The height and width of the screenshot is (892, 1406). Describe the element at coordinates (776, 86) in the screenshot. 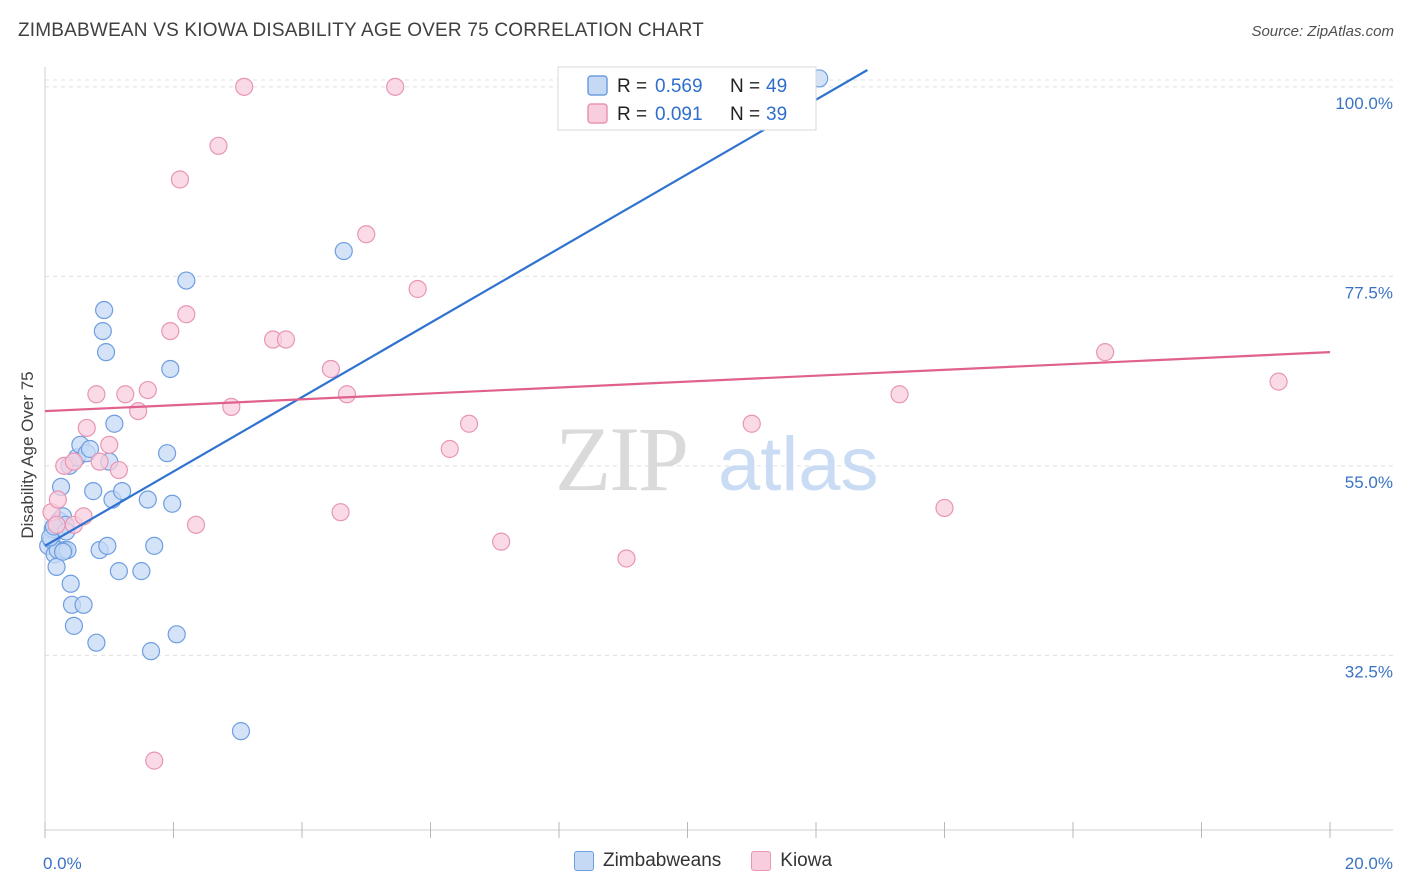

I see `legend-n-value-zimbabweans: 49` at that location.